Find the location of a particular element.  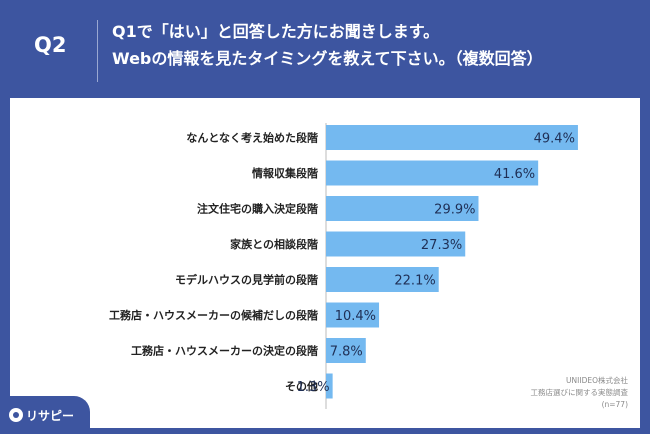

category-label: 工務店・ハウスメーカーの決定の段階 is located at coordinates (224, 351).